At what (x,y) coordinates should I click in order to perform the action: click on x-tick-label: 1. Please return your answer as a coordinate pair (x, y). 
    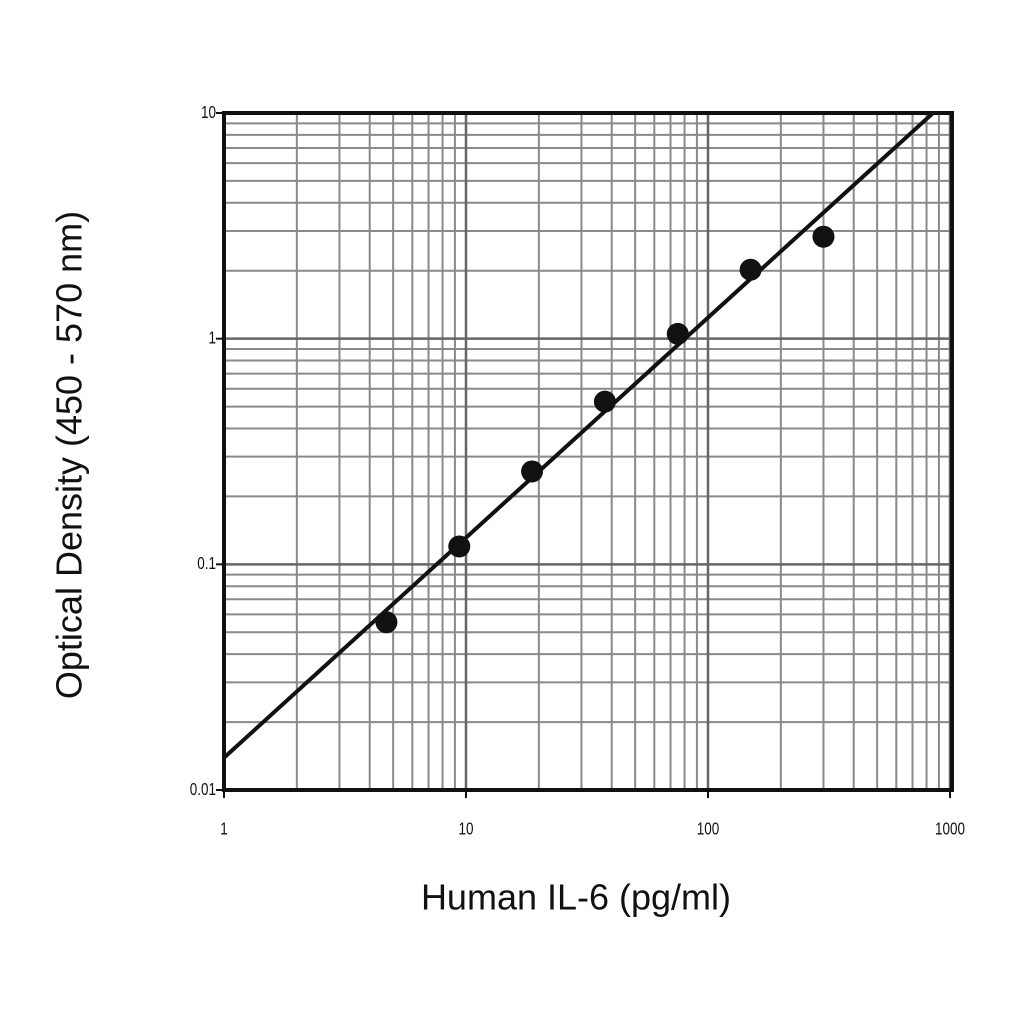
    Looking at the image, I should click on (224, 829).